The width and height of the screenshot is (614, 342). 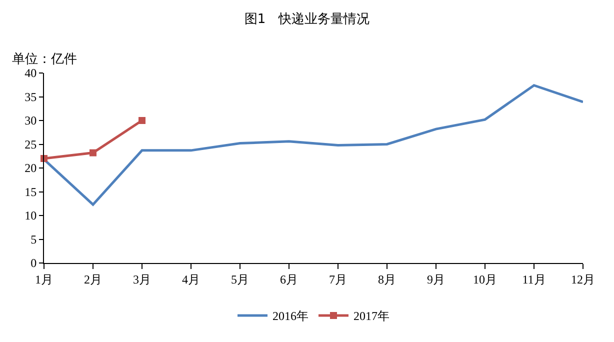 What do you see at coordinates (142, 279) in the screenshot?
I see `x-tick-label: 3月` at bounding box center [142, 279].